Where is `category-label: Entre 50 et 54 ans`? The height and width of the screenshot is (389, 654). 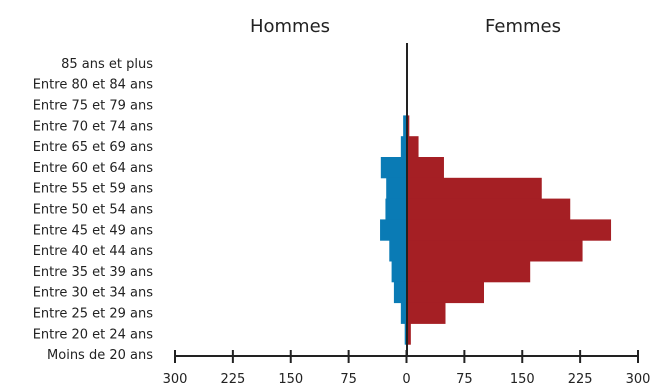
category-label: Entre 50 et 54 ans is located at coordinates (93, 210).